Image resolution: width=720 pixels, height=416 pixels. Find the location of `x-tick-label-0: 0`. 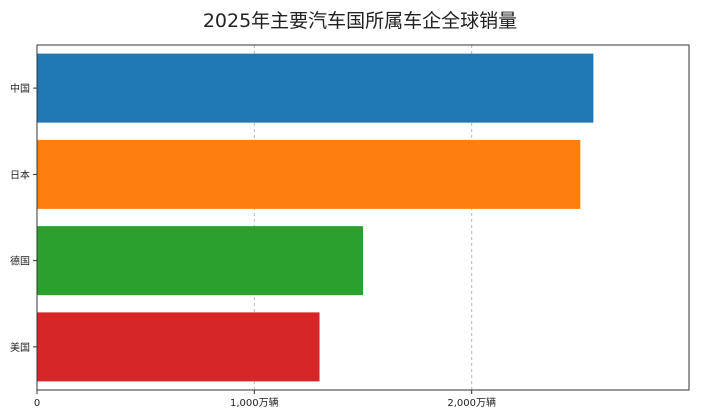

x-tick-label-0: 0 is located at coordinates (37, 403).